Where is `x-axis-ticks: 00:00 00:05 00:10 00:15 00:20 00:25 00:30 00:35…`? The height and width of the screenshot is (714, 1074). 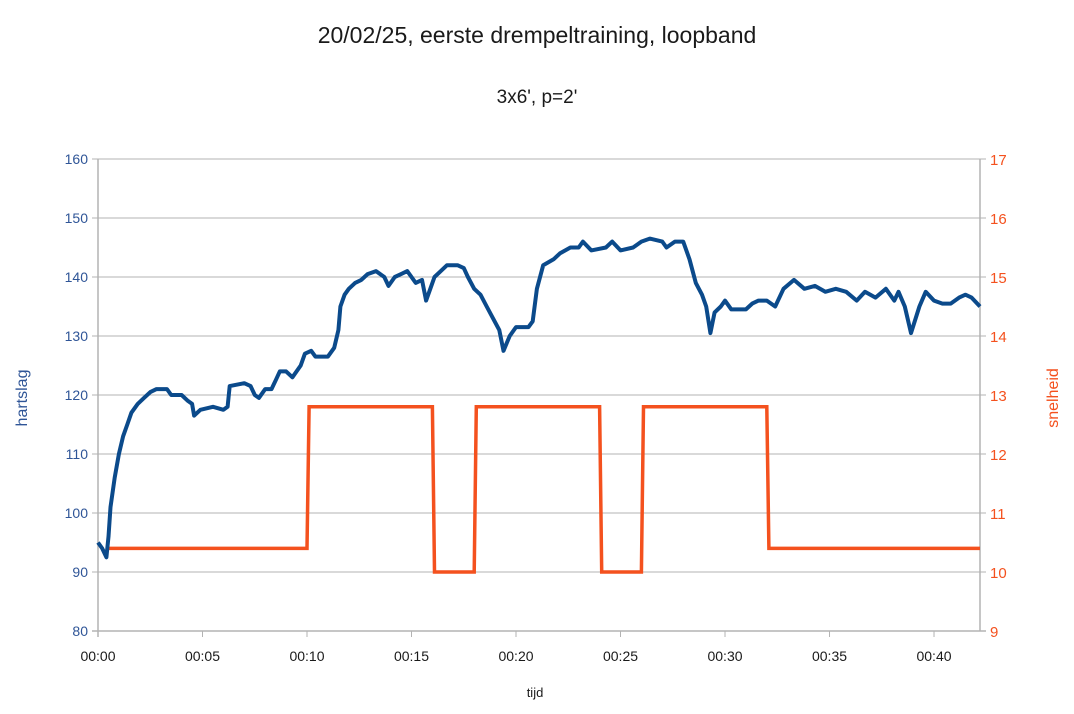
x-axis-ticks: 00:00 00:05 00:10 00:15 00:20 00:25 00:30 00:35… is located at coordinates (516, 647).